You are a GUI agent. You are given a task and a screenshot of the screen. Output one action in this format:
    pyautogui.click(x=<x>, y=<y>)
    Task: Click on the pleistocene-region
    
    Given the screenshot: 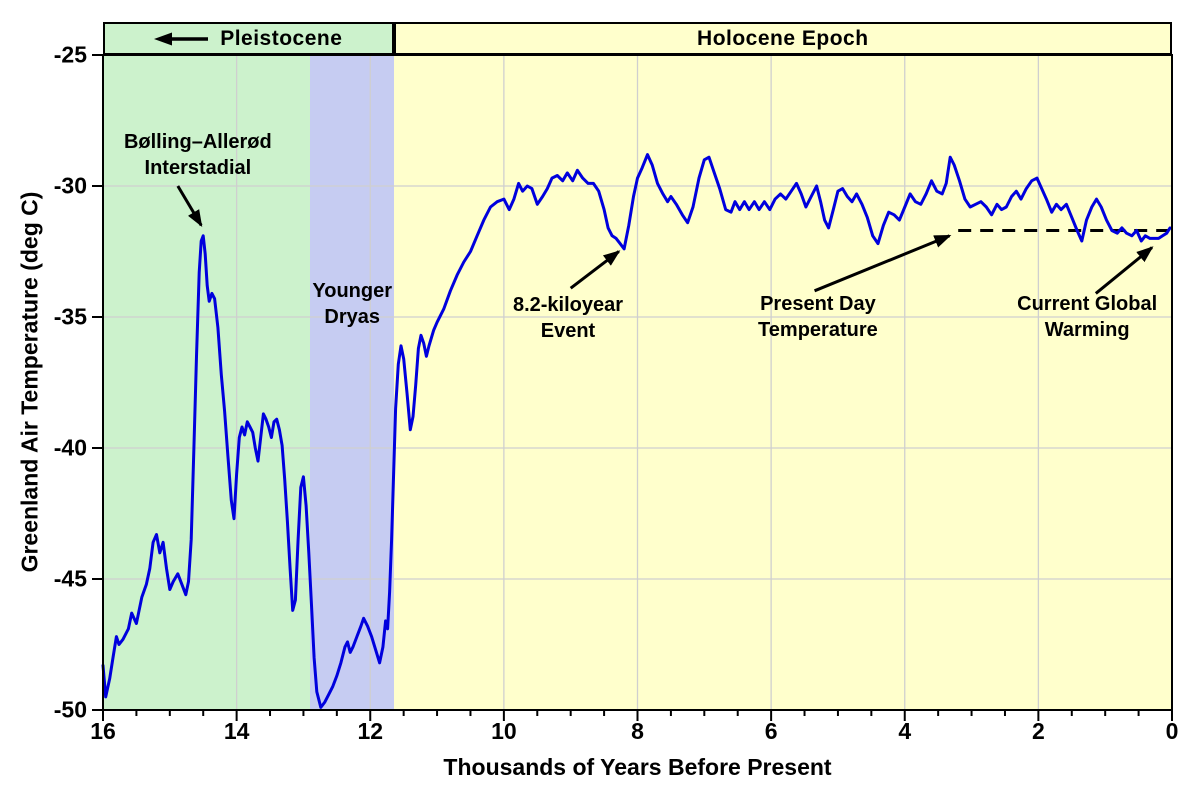 What is the action you would take?
    pyautogui.click(x=207, y=382)
    